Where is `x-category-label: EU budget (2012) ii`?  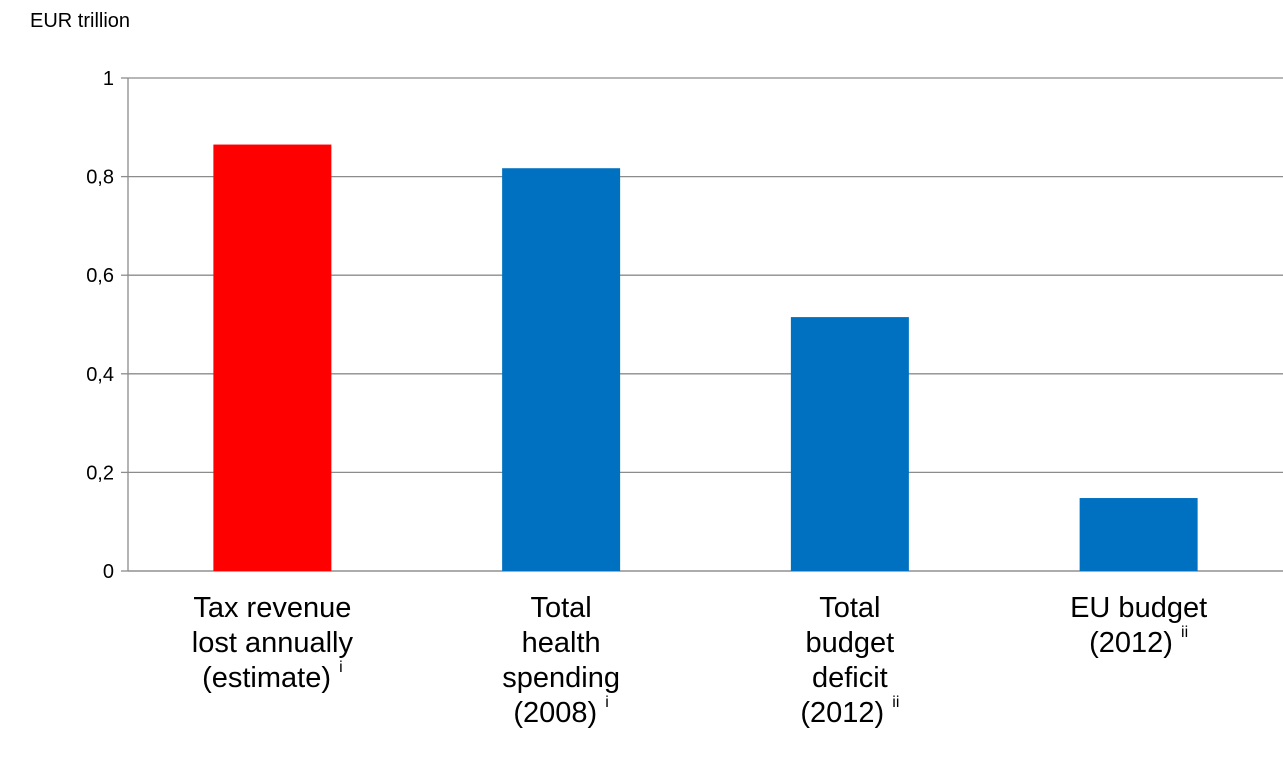 x-category-label: EU budget (2012) ii is located at coordinates (1139, 626).